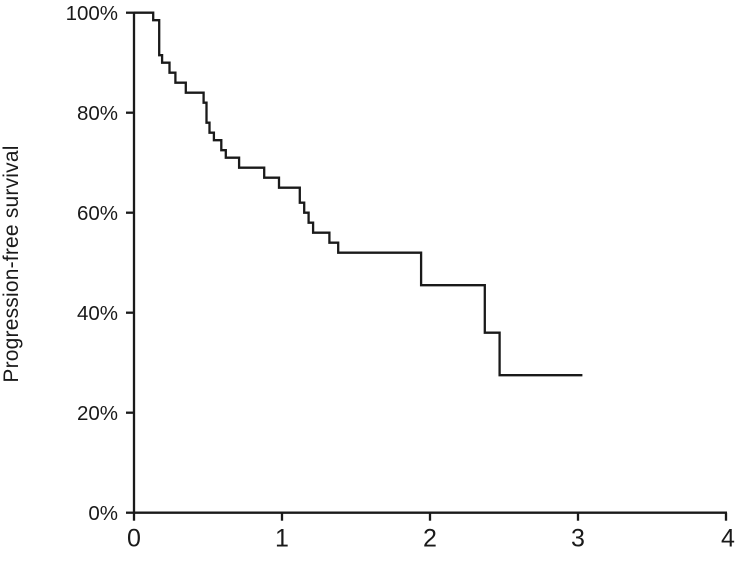 This screenshot has width=756, height=565. What do you see at coordinates (97, 213) in the screenshot?
I see `y-tick-label: 60%` at bounding box center [97, 213].